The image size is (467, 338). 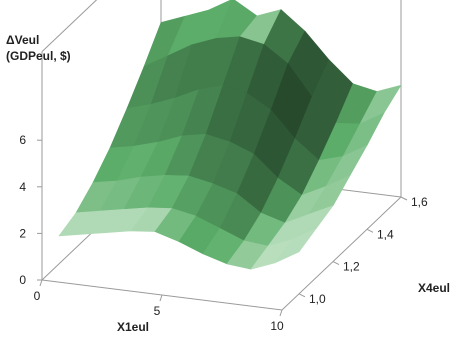 What do you see at coordinates (157, 311) in the screenshot?
I see `x-tick-label: 5` at bounding box center [157, 311].